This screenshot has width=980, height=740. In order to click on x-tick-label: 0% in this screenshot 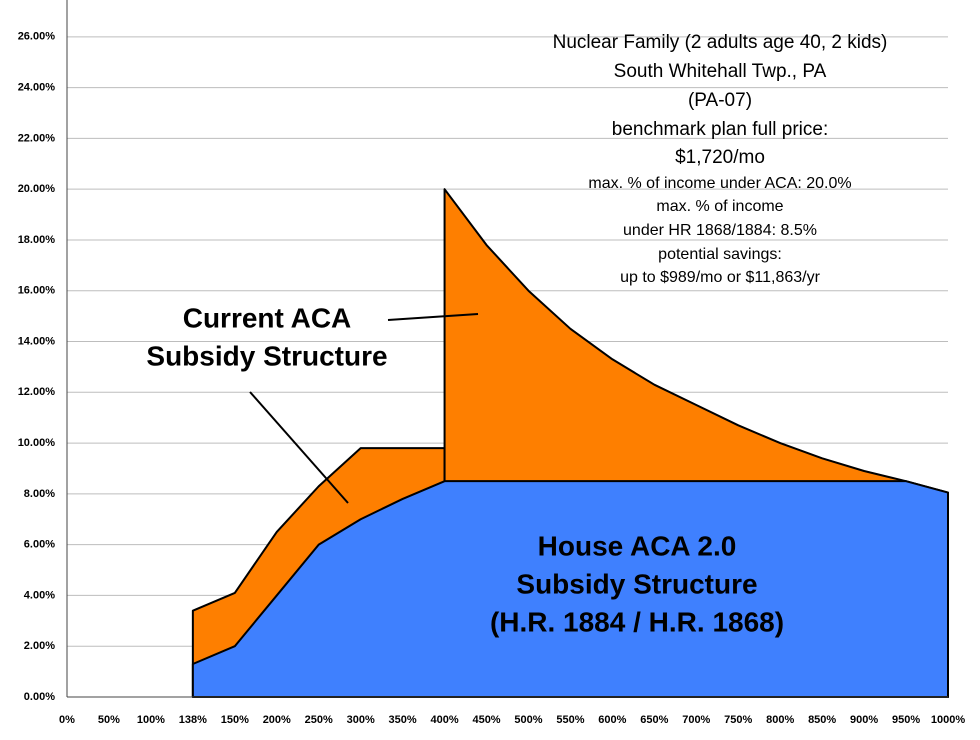, I will do `click(67, 720)`.